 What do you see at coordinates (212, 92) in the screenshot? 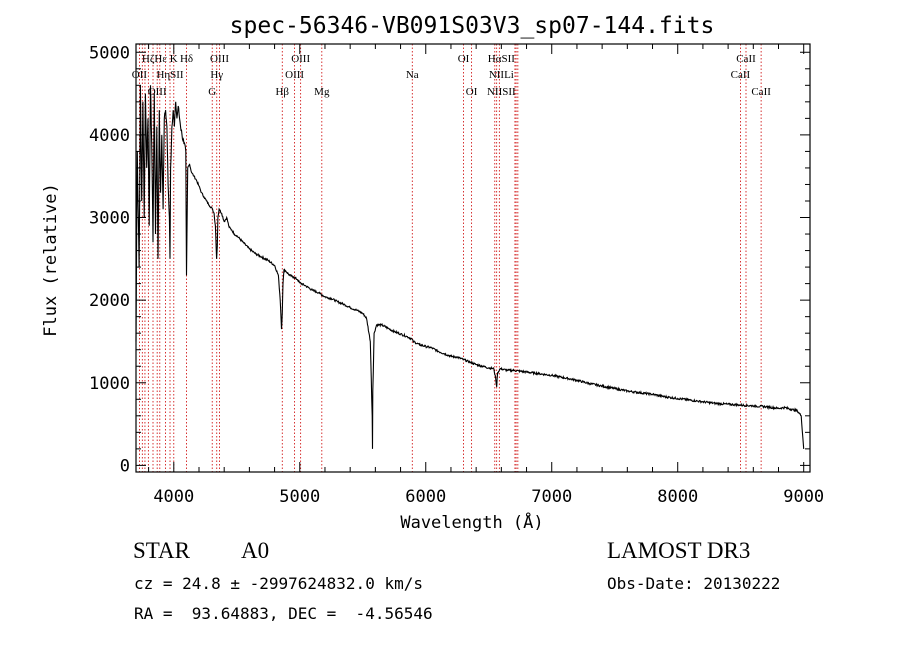
I see `line-label: G` at bounding box center [212, 92].